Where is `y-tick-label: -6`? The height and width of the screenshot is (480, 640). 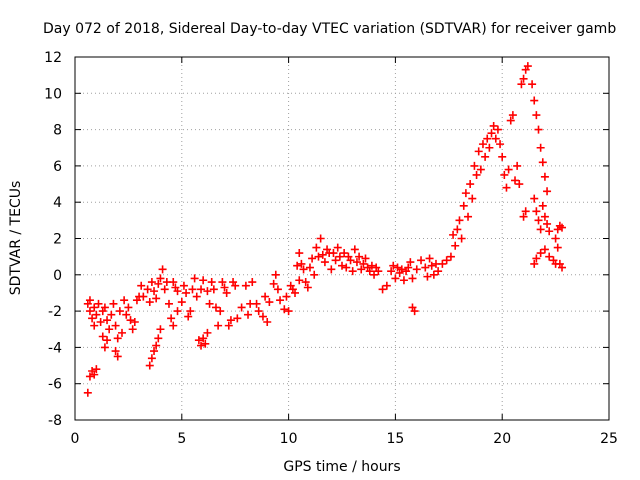 y-tick-label: -6 is located at coordinates (55, 385).